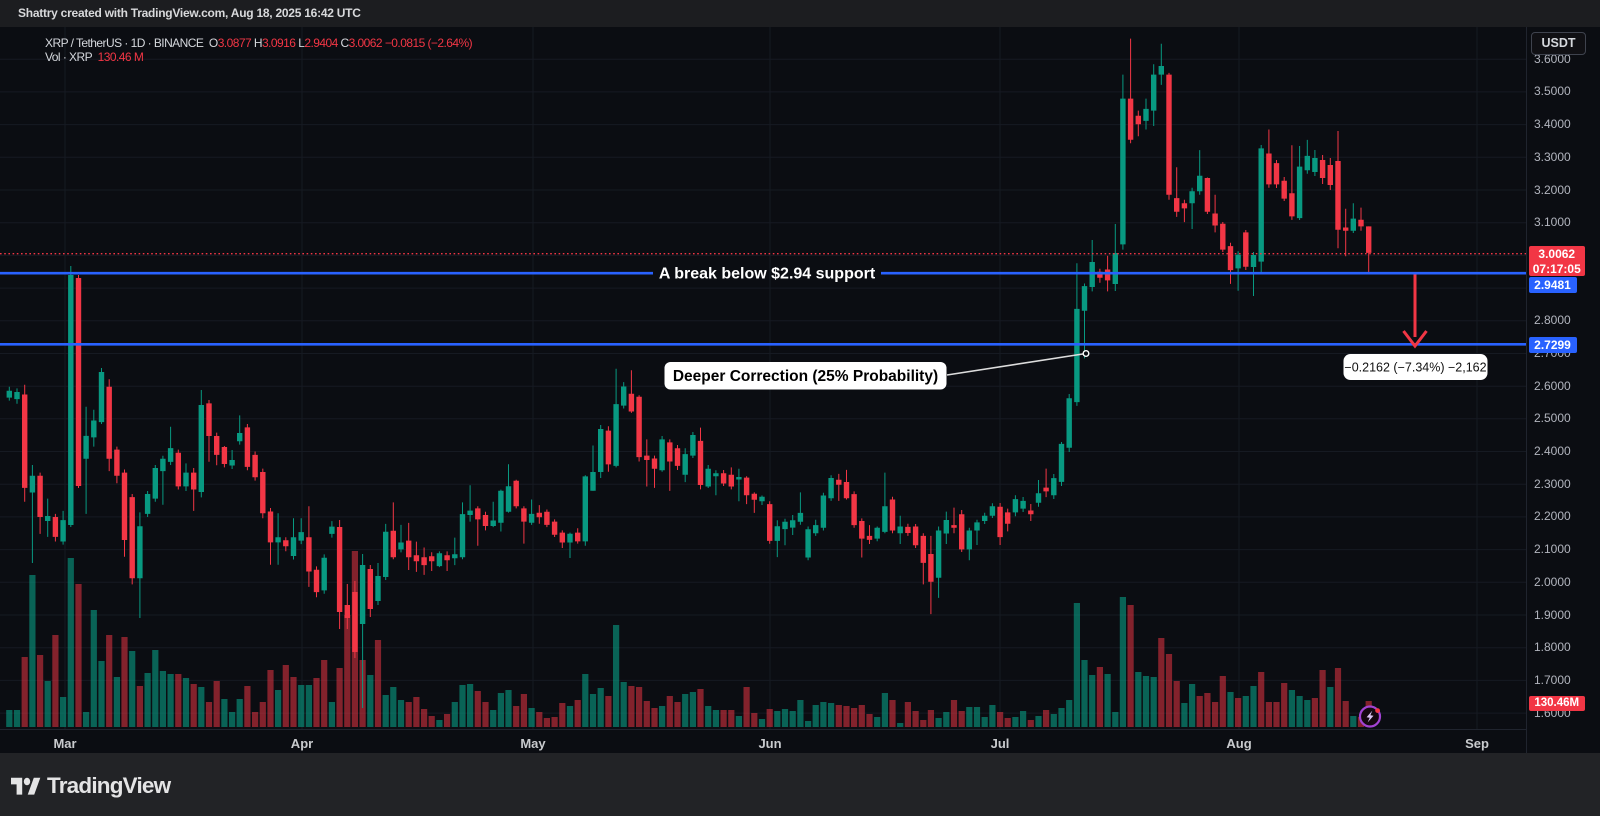 The height and width of the screenshot is (816, 1600). I want to click on svg-text:Deeper Correction (25% Probabi: Deeper Correction (25% Probability), so click(805, 376).